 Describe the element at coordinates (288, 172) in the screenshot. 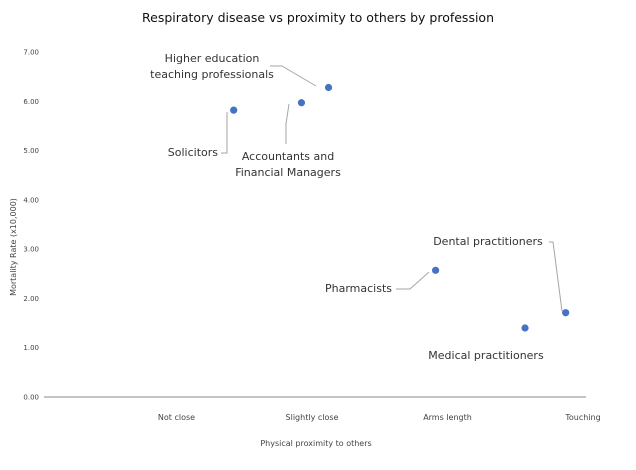

I see `annotation-line: Financial Managers` at that location.